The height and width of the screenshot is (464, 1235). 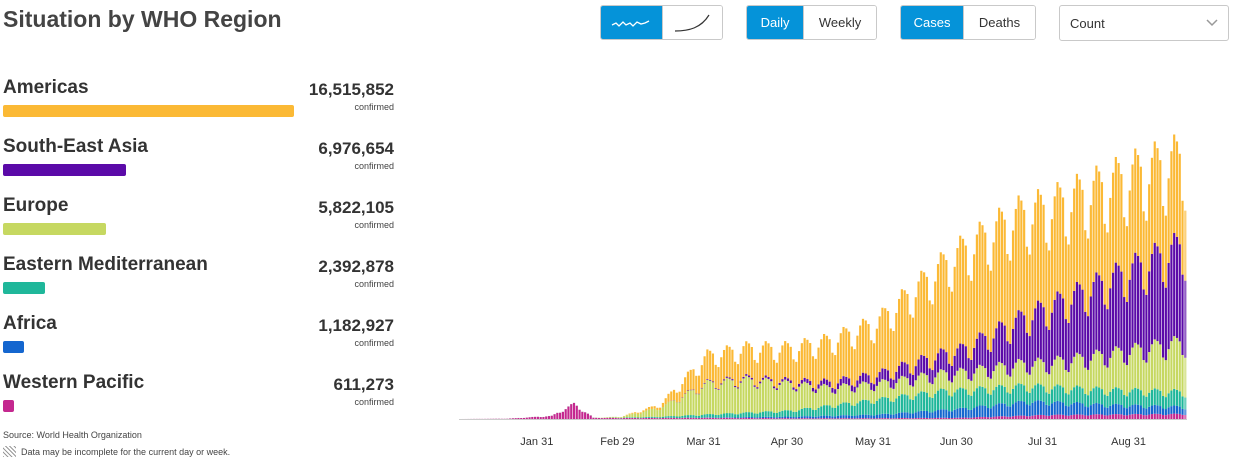 What do you see at coordinates (839, 22) in the screenshot?
I see `weekly-button: Weekly` at bounding box center [839, 22].